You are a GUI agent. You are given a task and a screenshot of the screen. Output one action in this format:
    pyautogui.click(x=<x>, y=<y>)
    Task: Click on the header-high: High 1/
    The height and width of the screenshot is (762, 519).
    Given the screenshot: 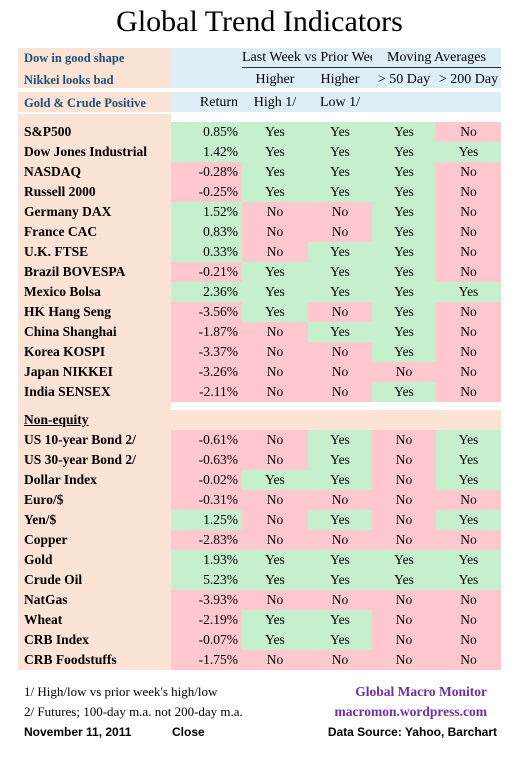 What is the action you would take?
    pyautogui.click(x=275, y=102)
    